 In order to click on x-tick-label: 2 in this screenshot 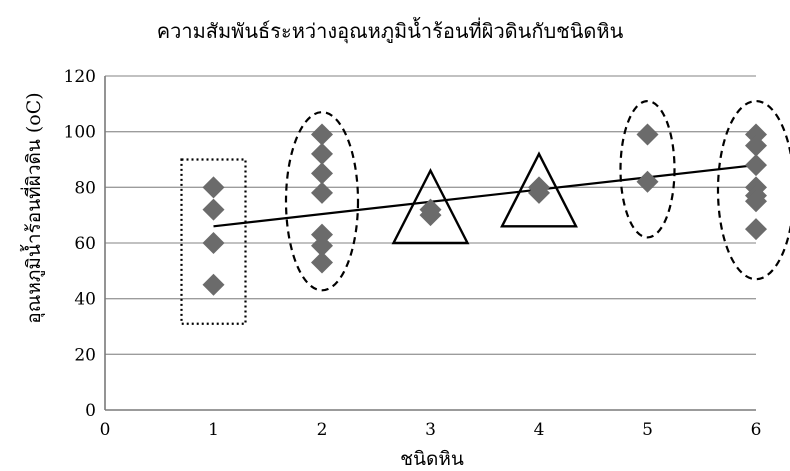, I will do `click(322, 430)`.